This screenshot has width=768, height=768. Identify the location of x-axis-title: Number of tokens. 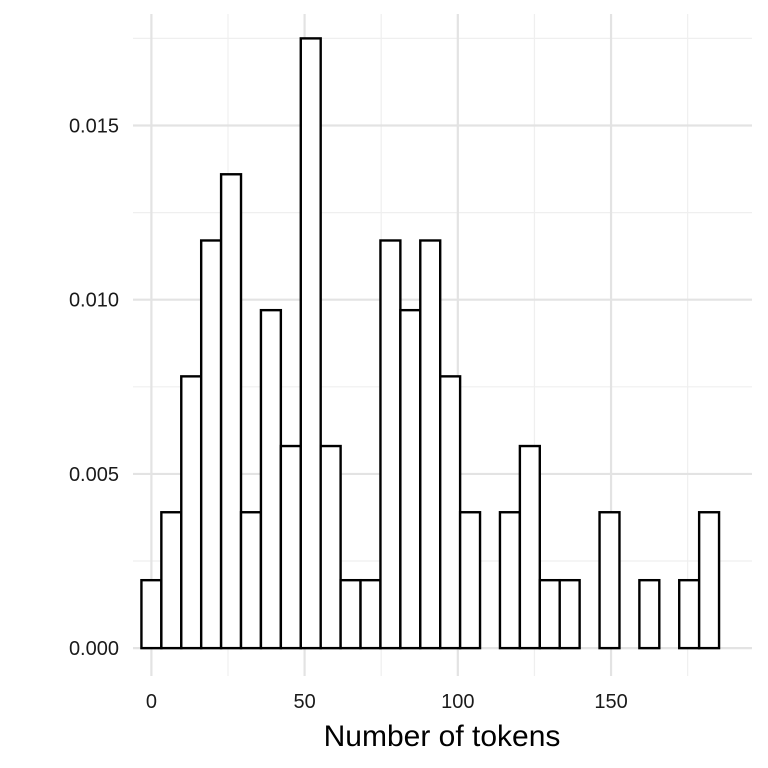
(442, 736).